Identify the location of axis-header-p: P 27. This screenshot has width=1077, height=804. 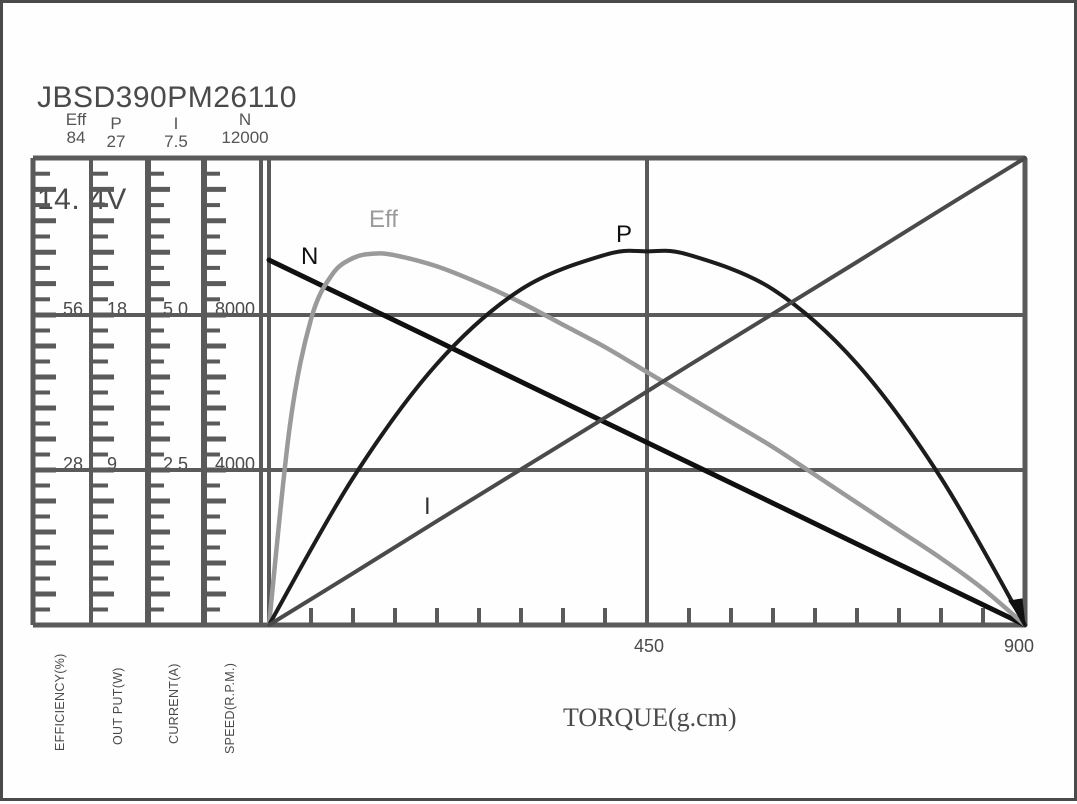
(116, 133).